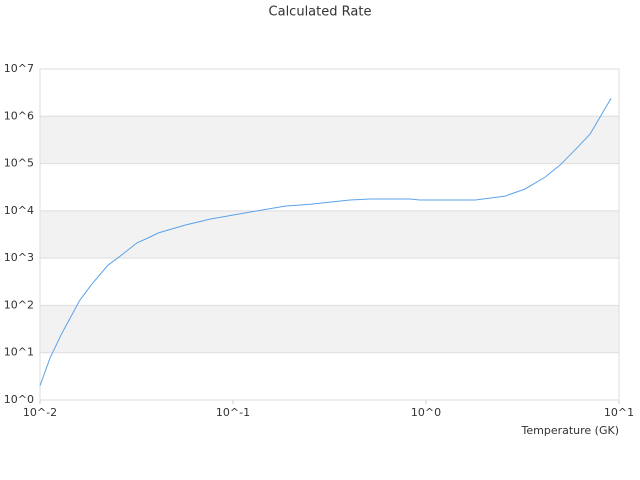 The width and height of the screenshot is (640, 480). Describe the element at coordinates (619, 412) in the screenshot. I see `x-tick-label: 10^1` at that location.